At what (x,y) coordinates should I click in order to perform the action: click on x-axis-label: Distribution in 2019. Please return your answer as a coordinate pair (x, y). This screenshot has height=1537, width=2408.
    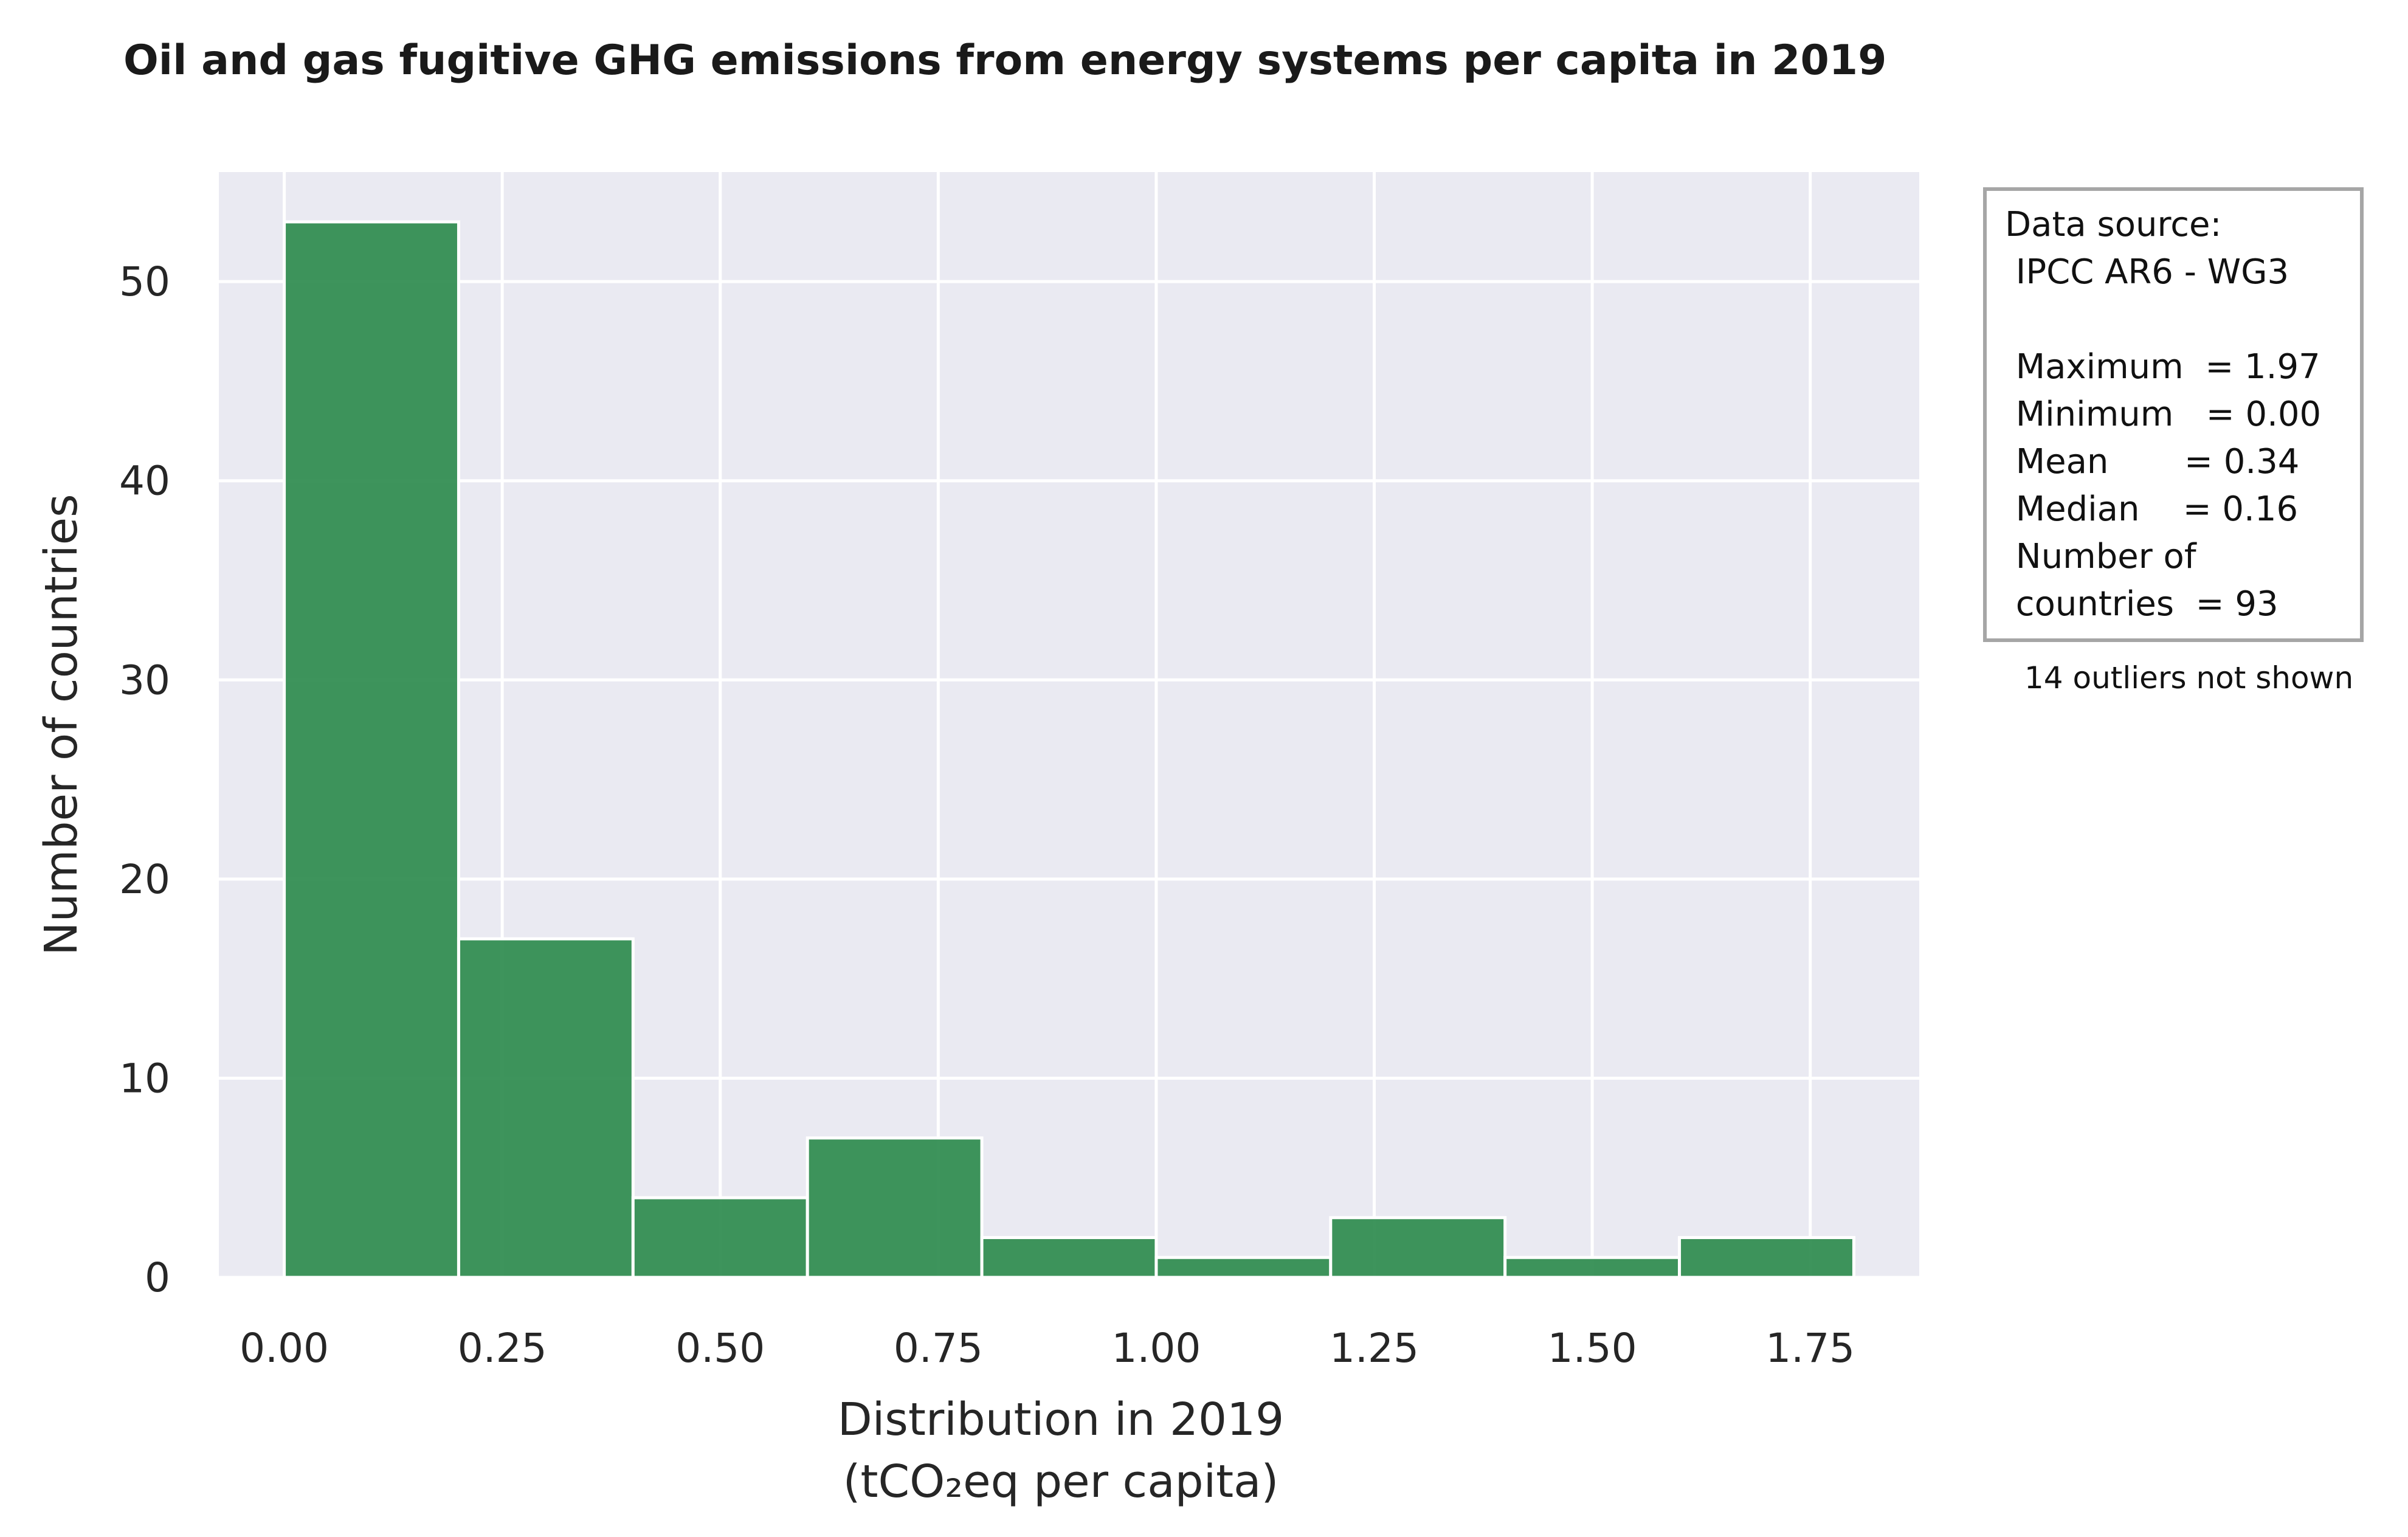
    Looking at the image, I should click on (1061, 1420).